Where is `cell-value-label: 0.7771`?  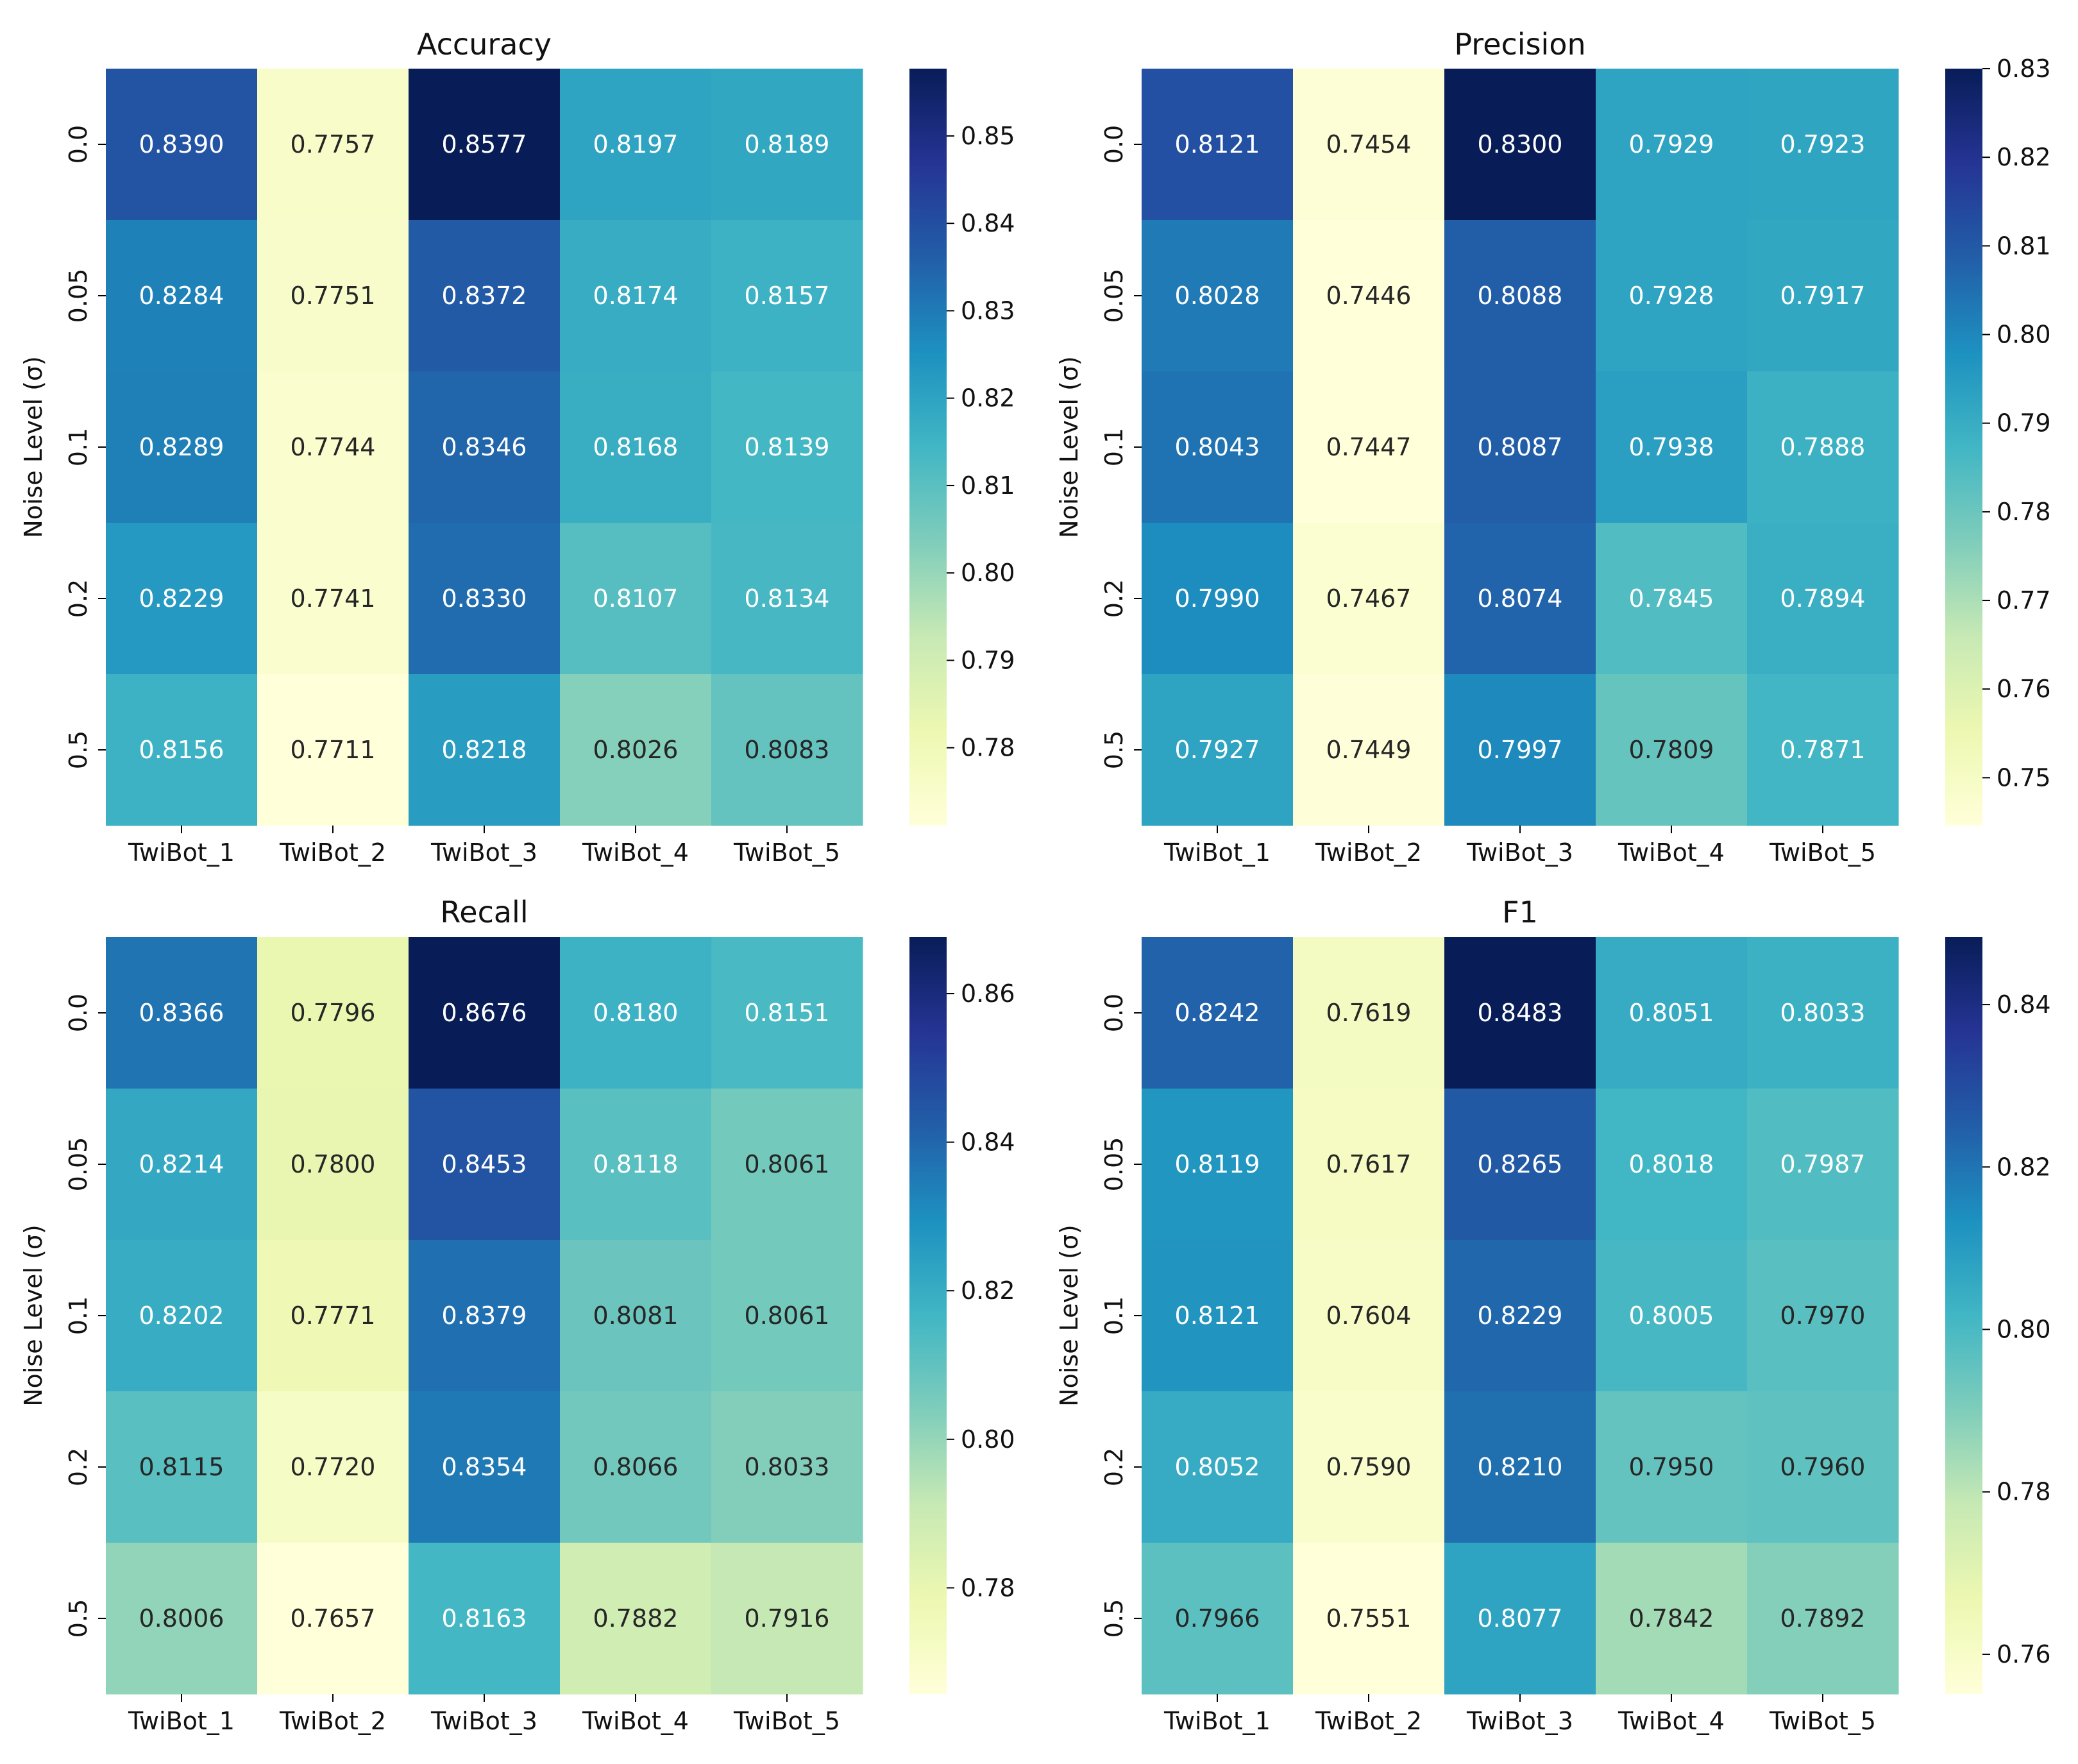
cell-value-label: 0.7771 is located at coordinates (333, 1316).